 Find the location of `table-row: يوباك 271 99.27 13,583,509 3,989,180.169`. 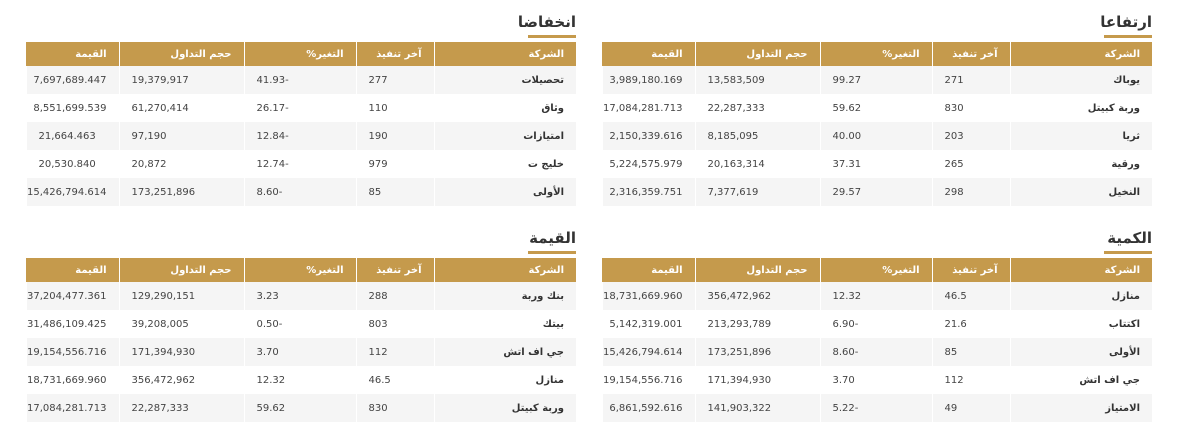

table-row: يوباك 271 99.27 13,583,509 3,989,180.169 is located at coordinates (876, 80).